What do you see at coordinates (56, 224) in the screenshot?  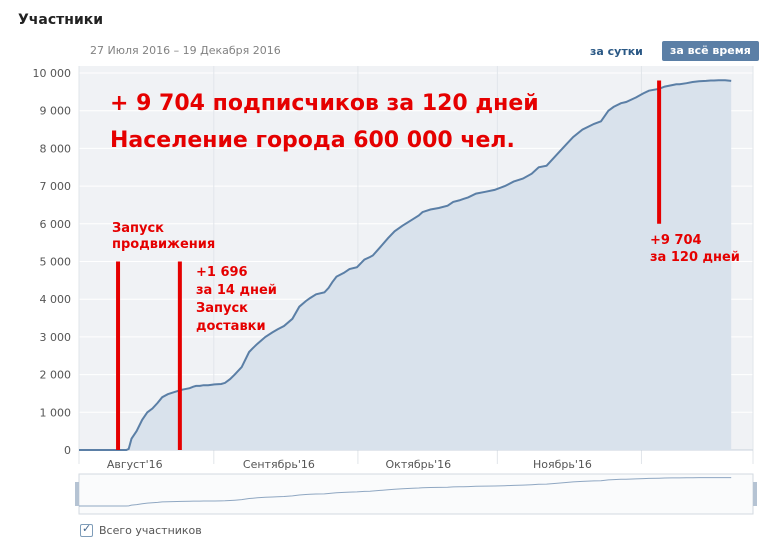 I see `y-tick-label: 6 000` at bounding box center [56, 224].